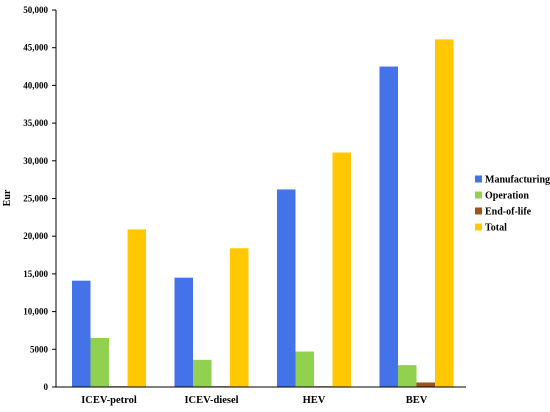  Describe the element at coordinates (507, 196) in the screenshot. I see `legend-label: Operation` at that location.